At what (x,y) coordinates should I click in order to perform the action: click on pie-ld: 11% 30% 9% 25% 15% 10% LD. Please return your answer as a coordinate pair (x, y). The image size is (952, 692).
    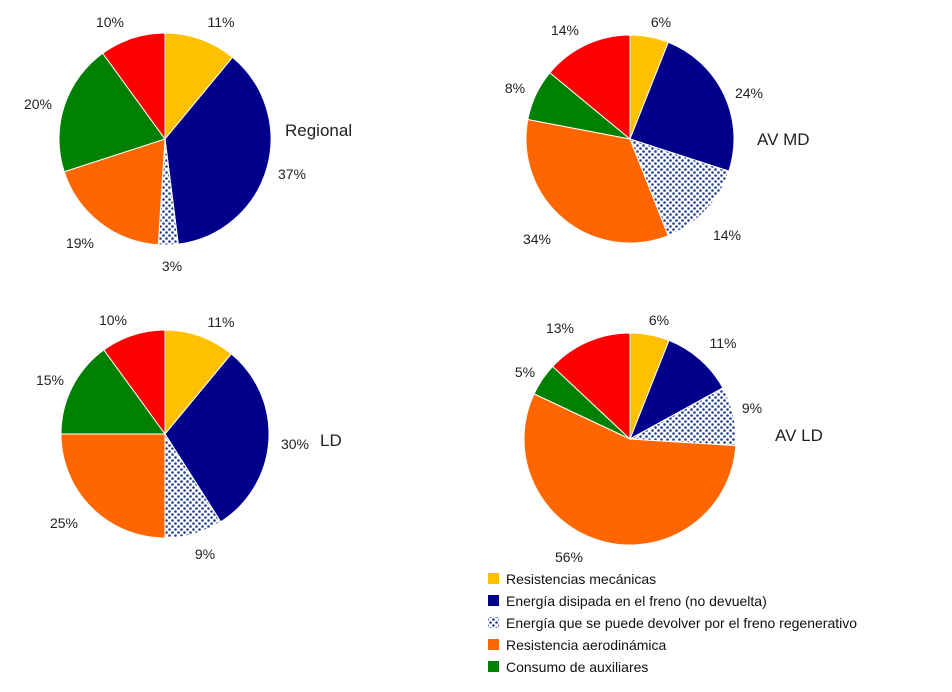
    Looking at the image, I should click on (189, 437).